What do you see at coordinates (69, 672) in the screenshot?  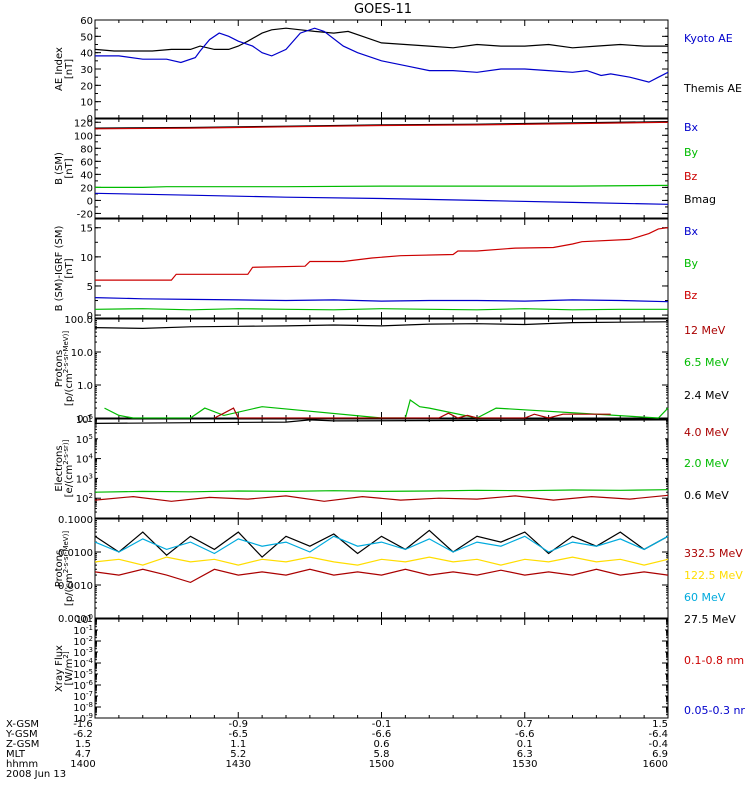 I see `y-axis-label-base: [W/m` at bounding box center [69, 672].